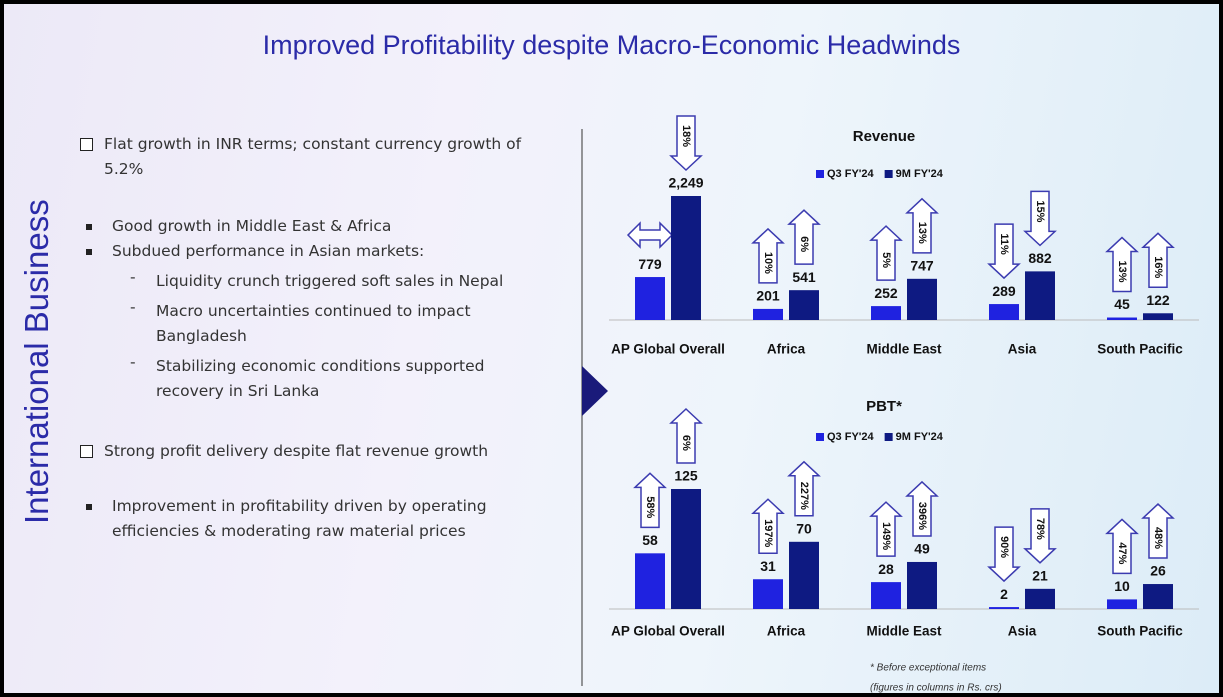  I want to click on value-label: 2,249, so click(685, 183).